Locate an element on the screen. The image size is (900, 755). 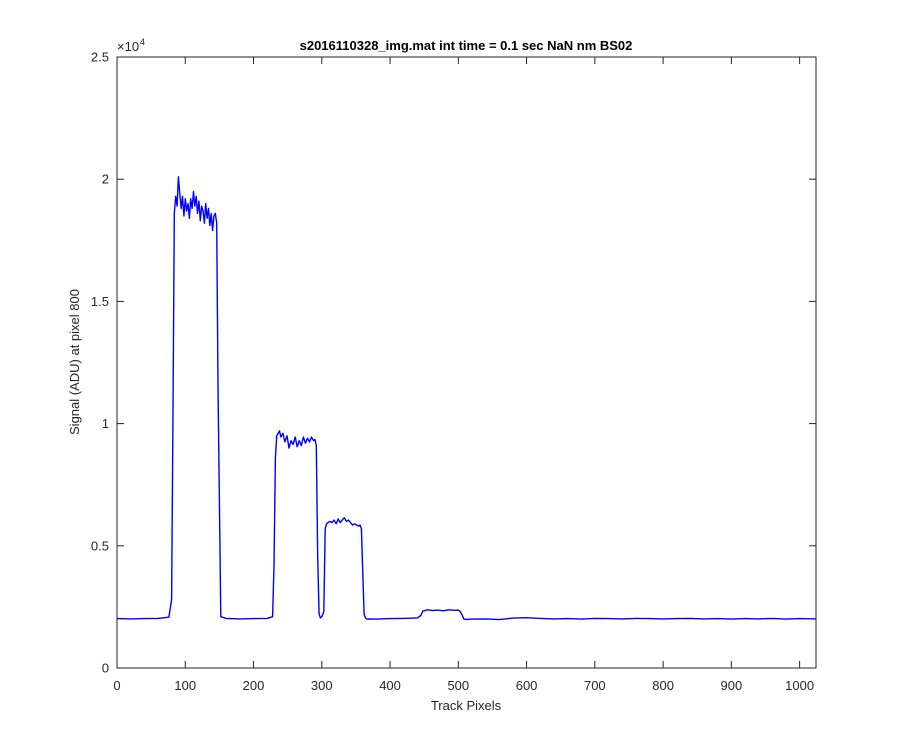
x-tick-label: 400 is located at coordinates (390, 685).